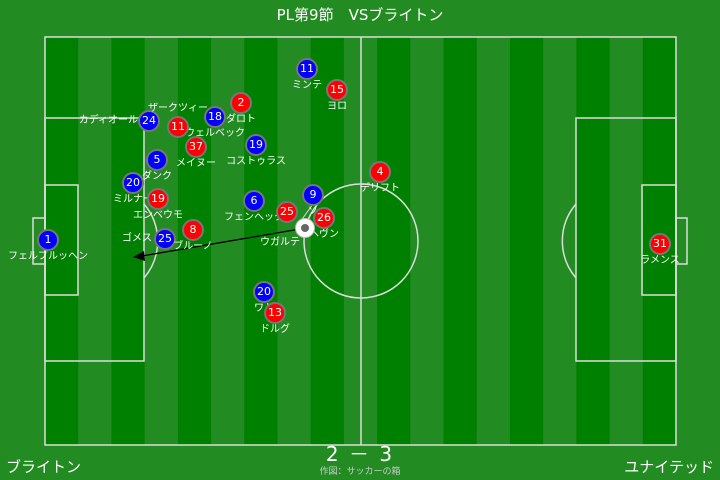  I want to click on right-penalty-arc, so click(569, 241).